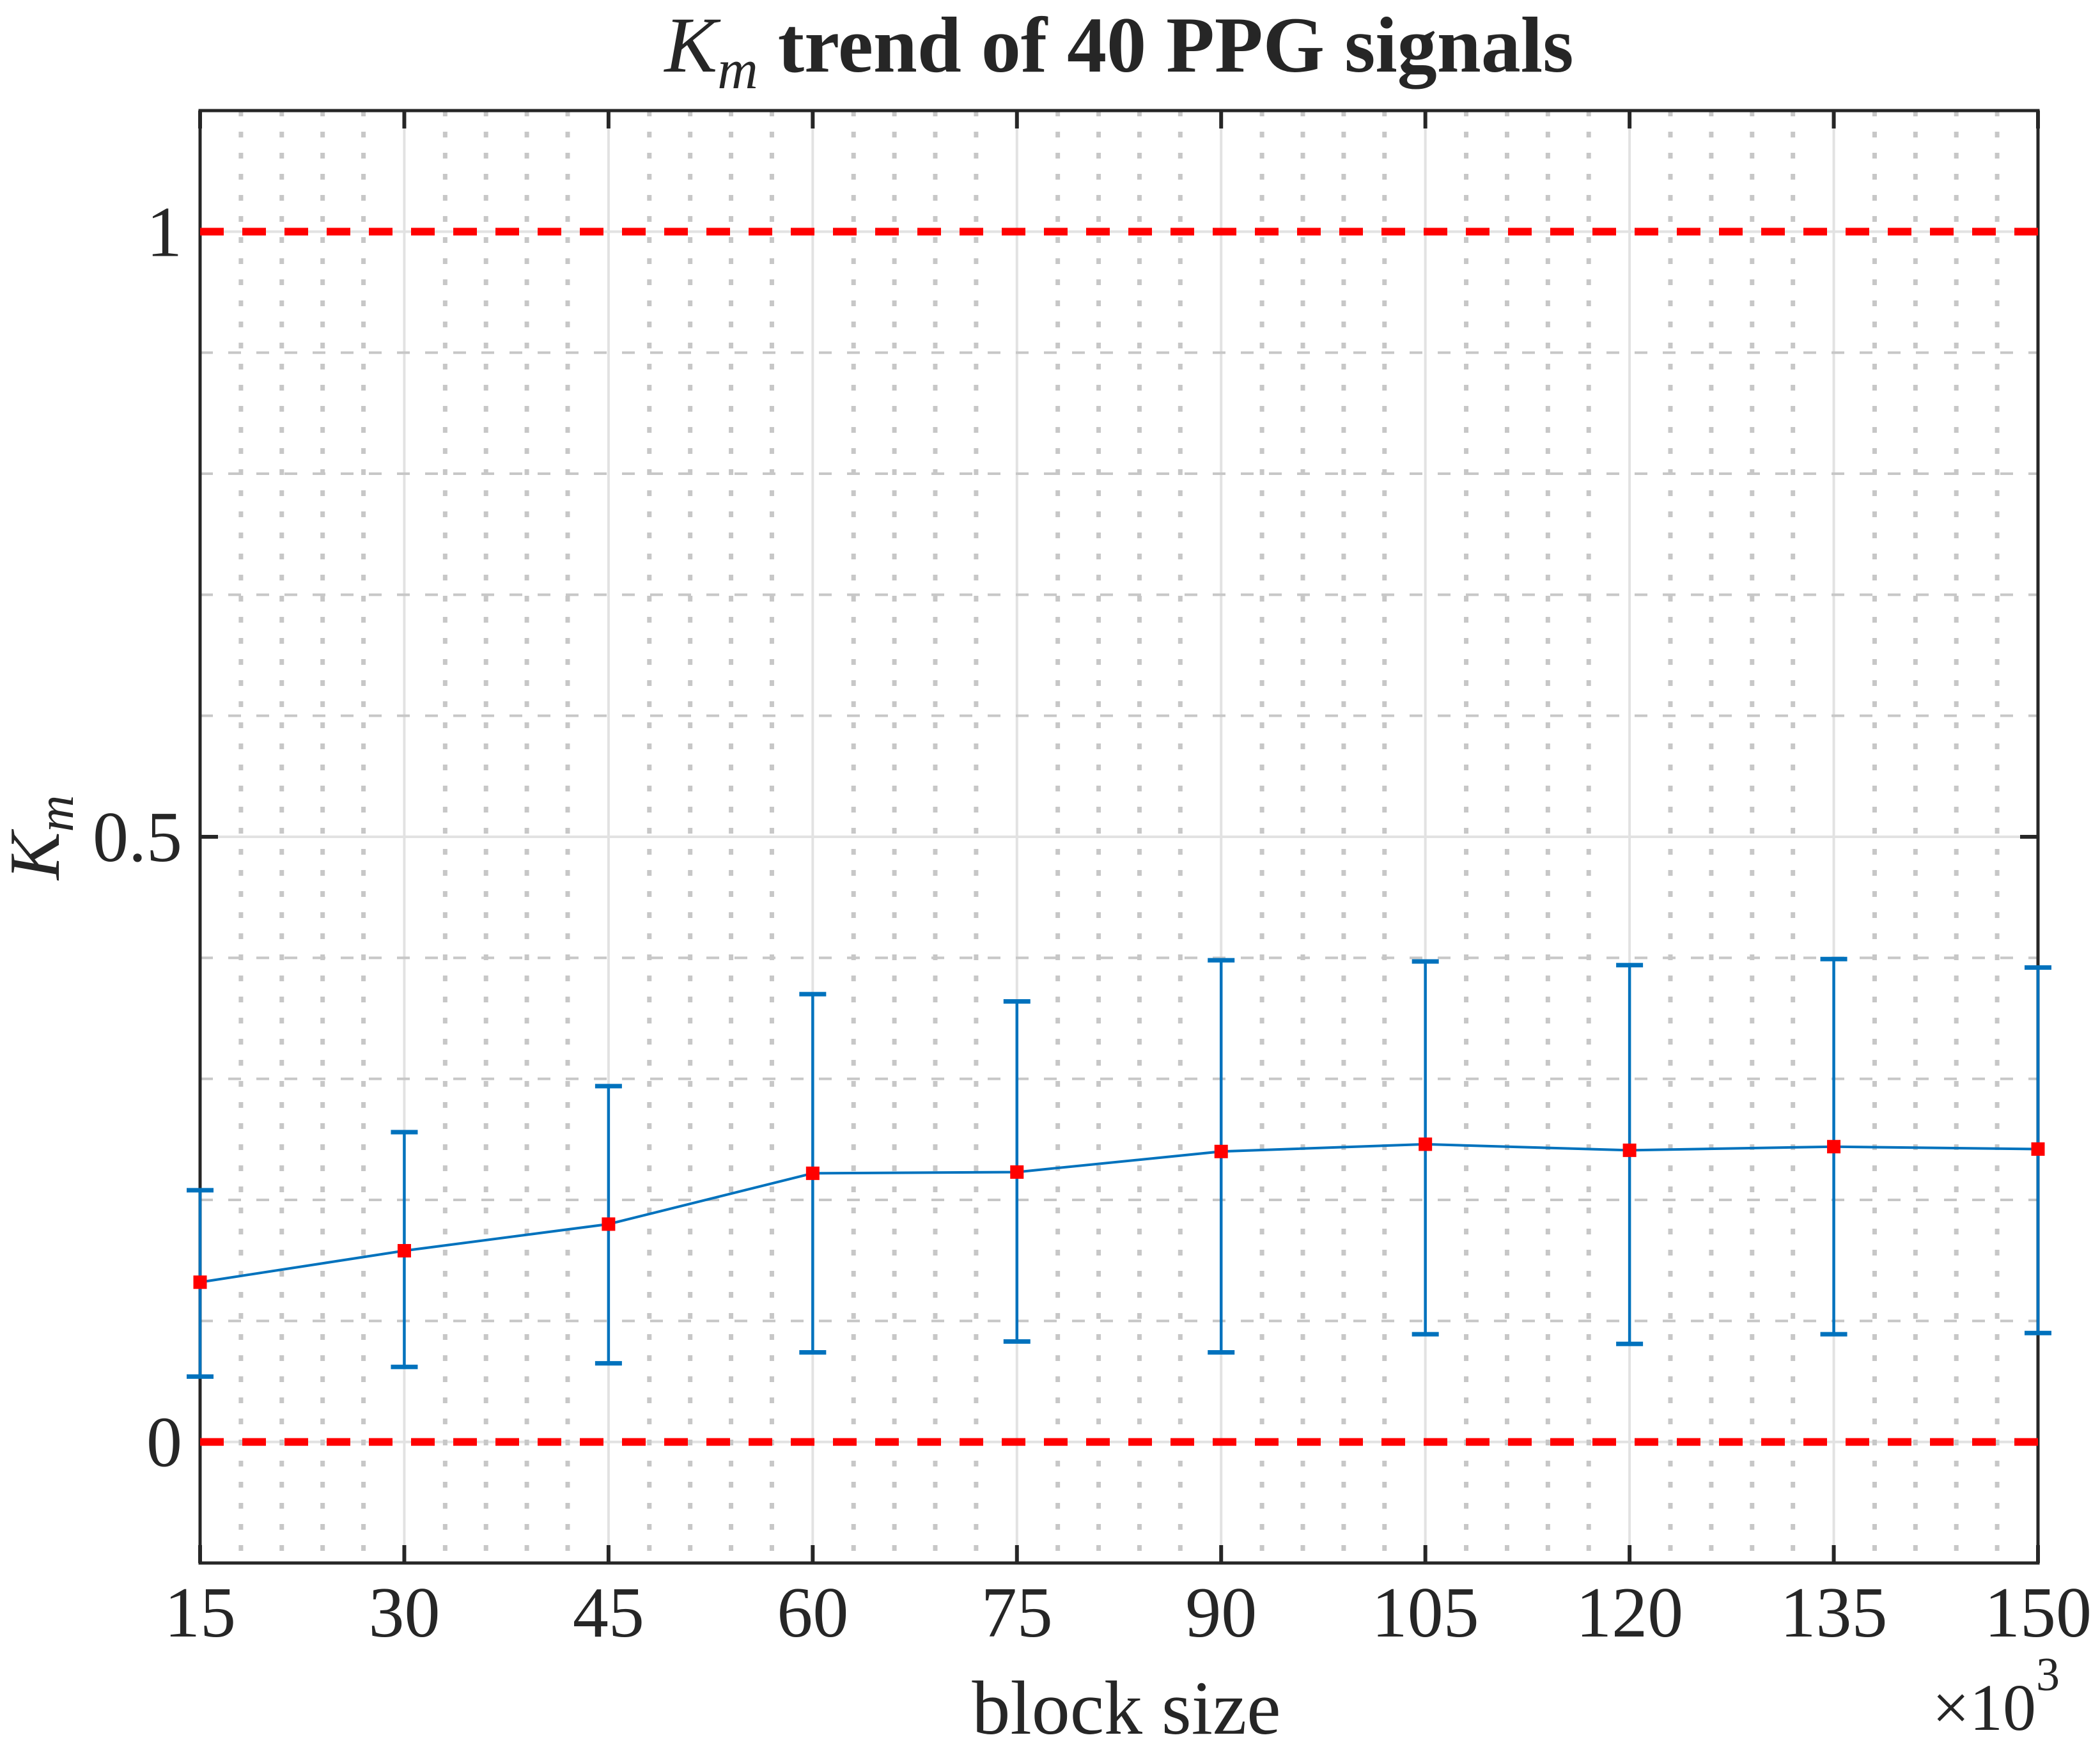  What do you see at coordinates (2038, 1613) in the screenshot?
I see `x-tick-label: 150` at bounding box center [2038, 1613].